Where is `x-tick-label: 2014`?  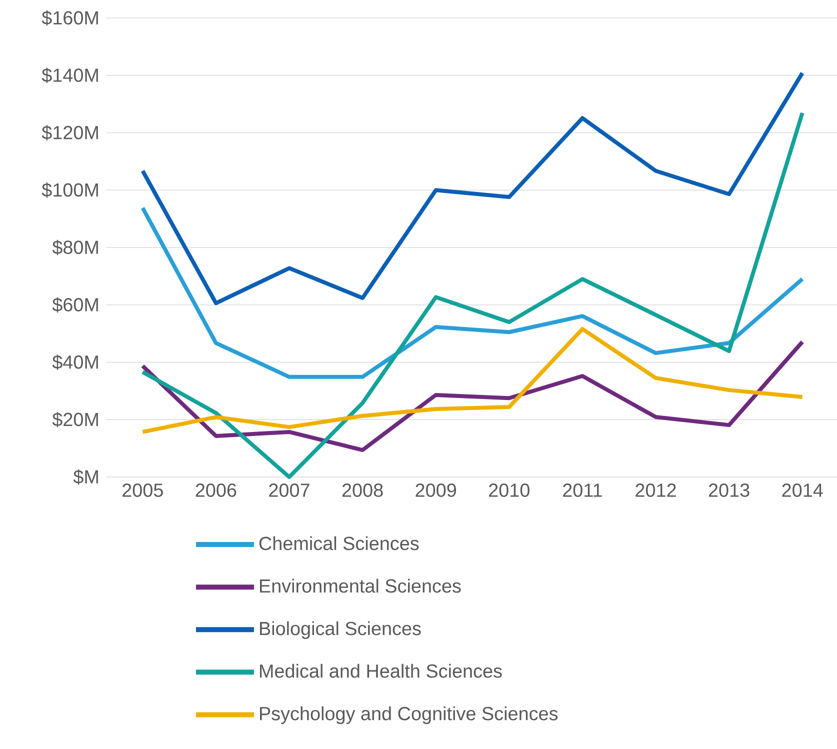
x-tick-label: 2014 is located at coordinates (802, 490).